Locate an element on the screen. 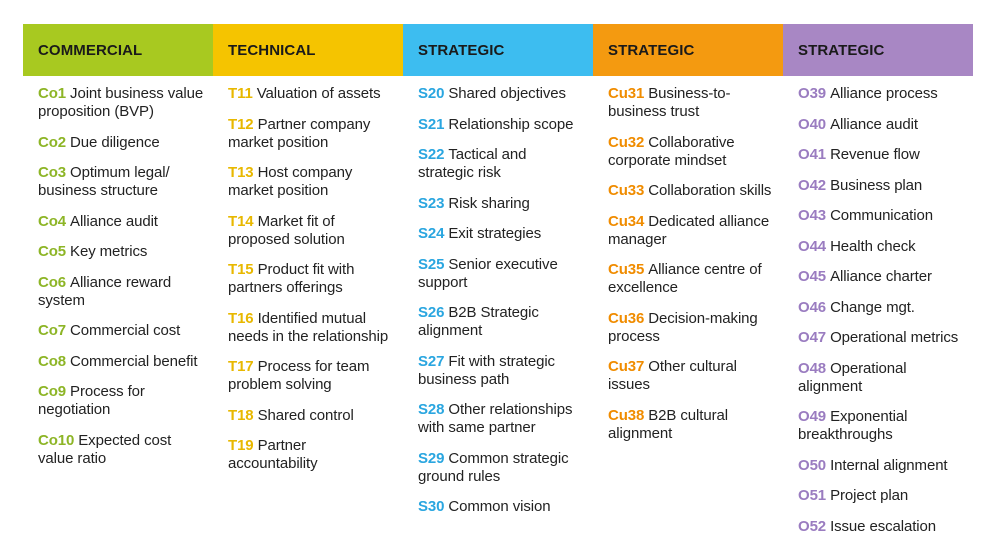  item-text: Process for team problem solving is located at coordinates (299, 375).